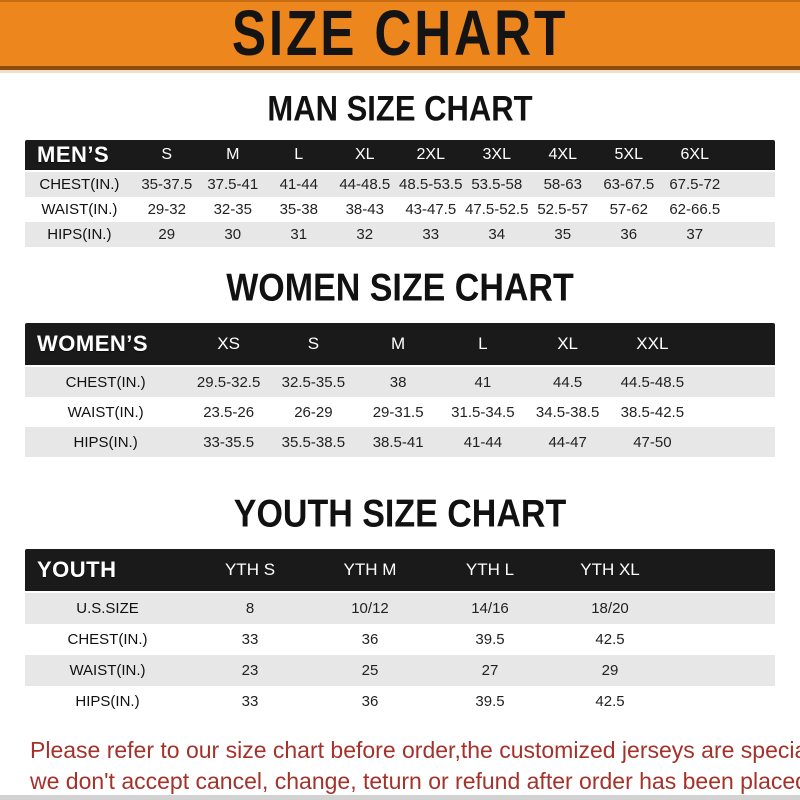 This screenshot has width=800, height=800. Describe the element at coordinates (628, 154) in the screenshot. I see `men-size-header: 5XL` at that location.